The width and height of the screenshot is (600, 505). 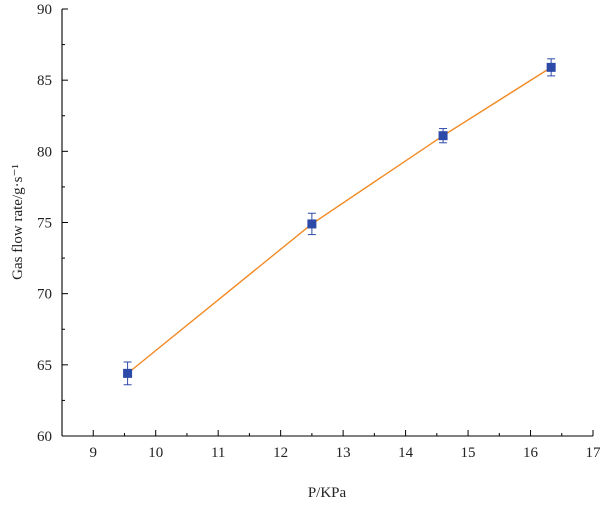 I want to click on y-tick-label: 75, so click(x=44, y=224).